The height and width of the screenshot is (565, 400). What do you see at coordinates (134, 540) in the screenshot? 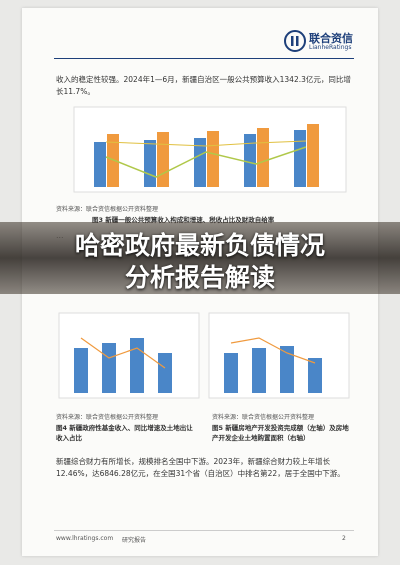
I see `footer-label: 研究报告` at bounding box center [134, 540].